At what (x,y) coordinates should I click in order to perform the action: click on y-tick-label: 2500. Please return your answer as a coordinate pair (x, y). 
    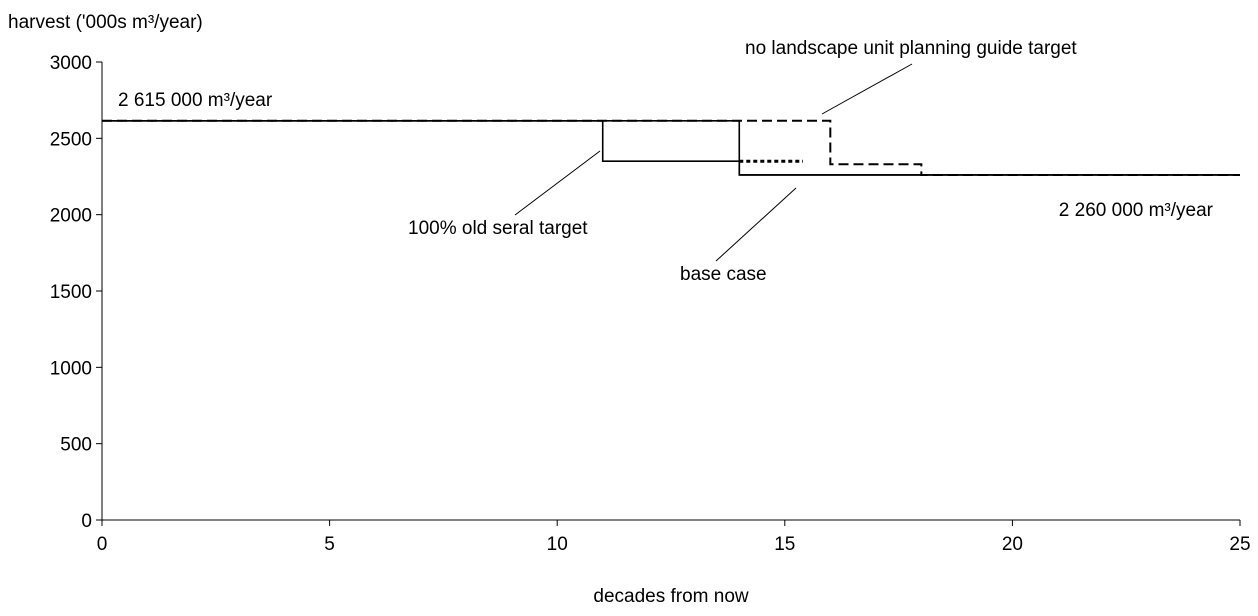
    Looking at the image, I should click on (71, 139).